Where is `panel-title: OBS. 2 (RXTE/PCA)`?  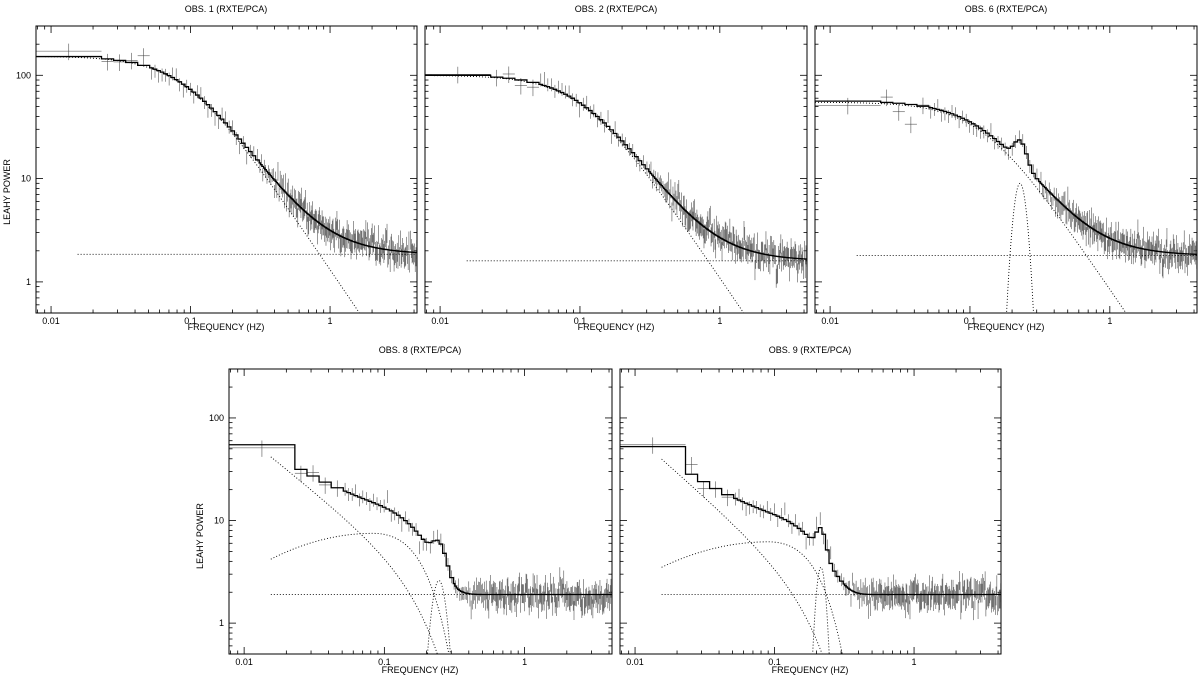 panel-title: OBS. 2 (RXTE/PCA) is located at coordinates (616, 9).